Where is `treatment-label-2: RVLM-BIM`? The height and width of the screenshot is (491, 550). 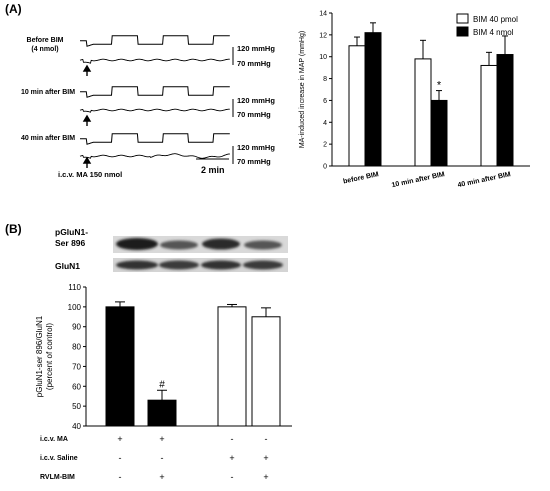 treatment-label-2: RVLM-BIM is located at coordinates (57, 477).